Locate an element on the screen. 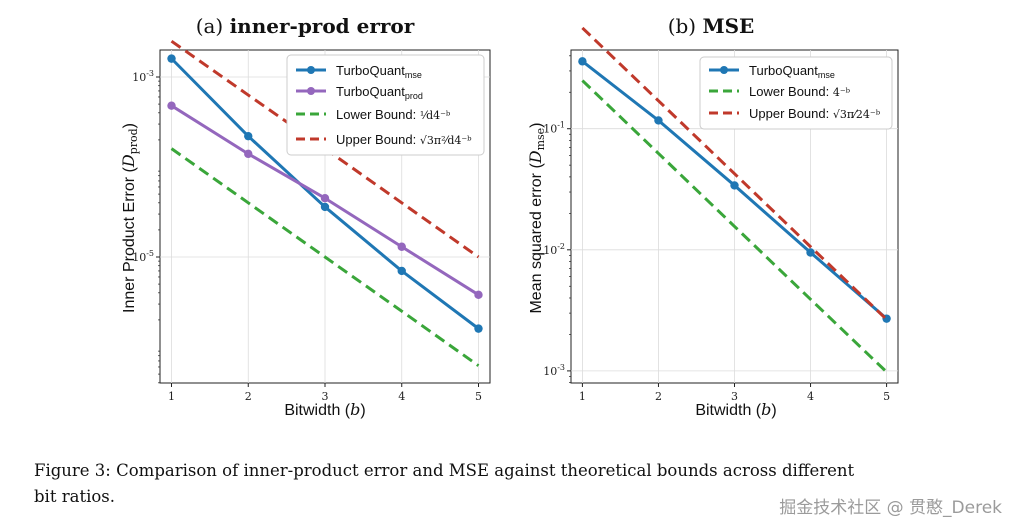  panel-a-xtick-label-3: 4 is located at coordinates (401, 396).